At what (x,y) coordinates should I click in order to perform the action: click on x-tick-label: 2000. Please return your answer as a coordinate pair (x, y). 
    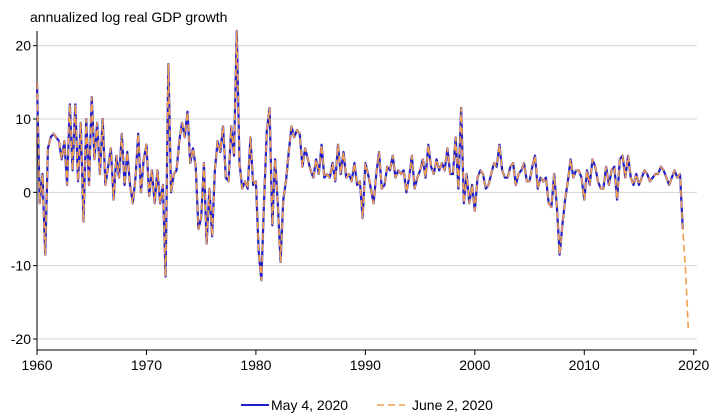
    Looking at the image, I should click on (474, 365).